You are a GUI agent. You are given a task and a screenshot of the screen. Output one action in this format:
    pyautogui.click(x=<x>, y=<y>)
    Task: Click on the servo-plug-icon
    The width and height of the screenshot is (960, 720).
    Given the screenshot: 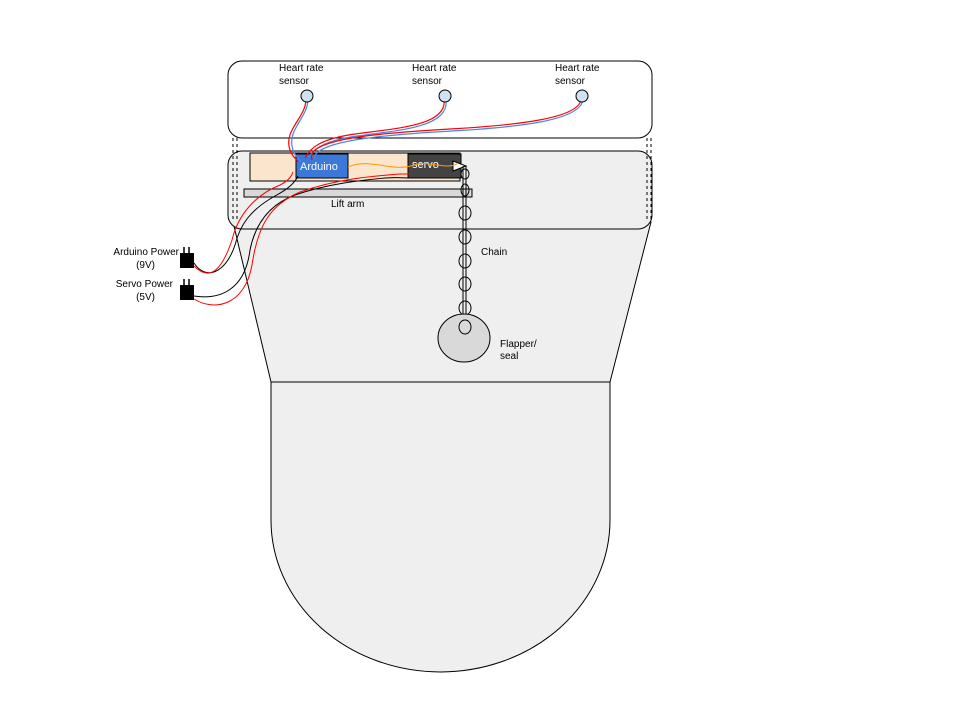 What is the action you would take?
    pyautogui.click(x=187, y=289)
    